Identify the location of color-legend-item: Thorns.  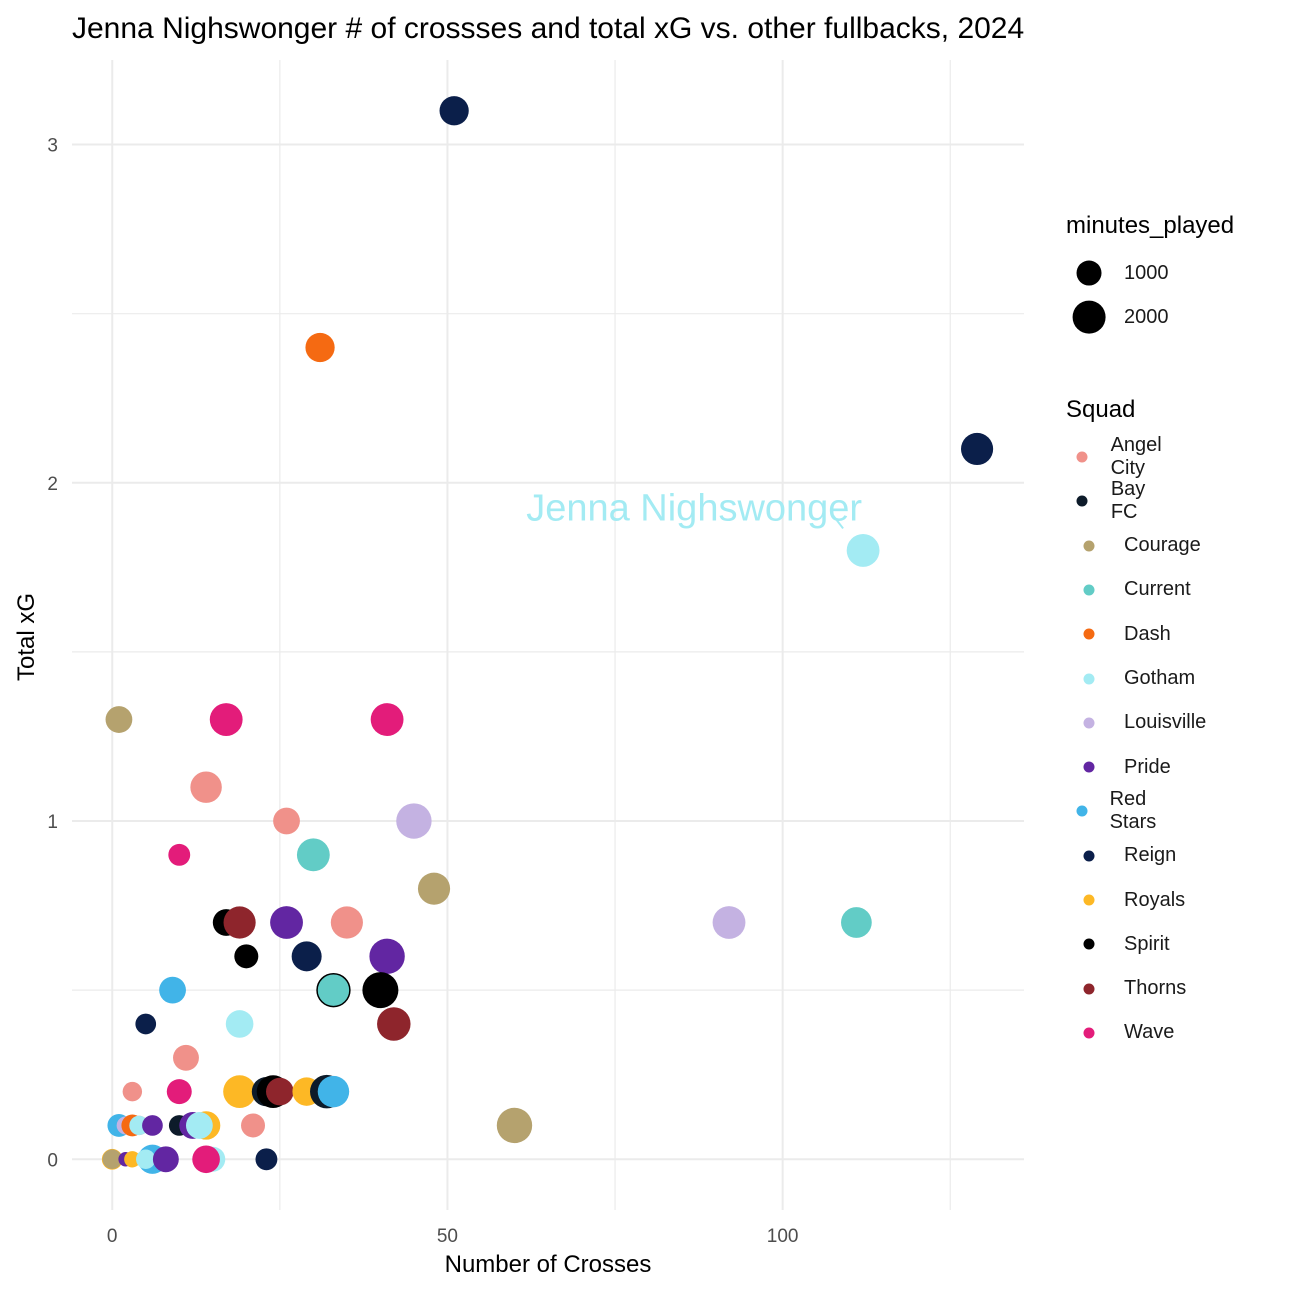
(1126, 989).